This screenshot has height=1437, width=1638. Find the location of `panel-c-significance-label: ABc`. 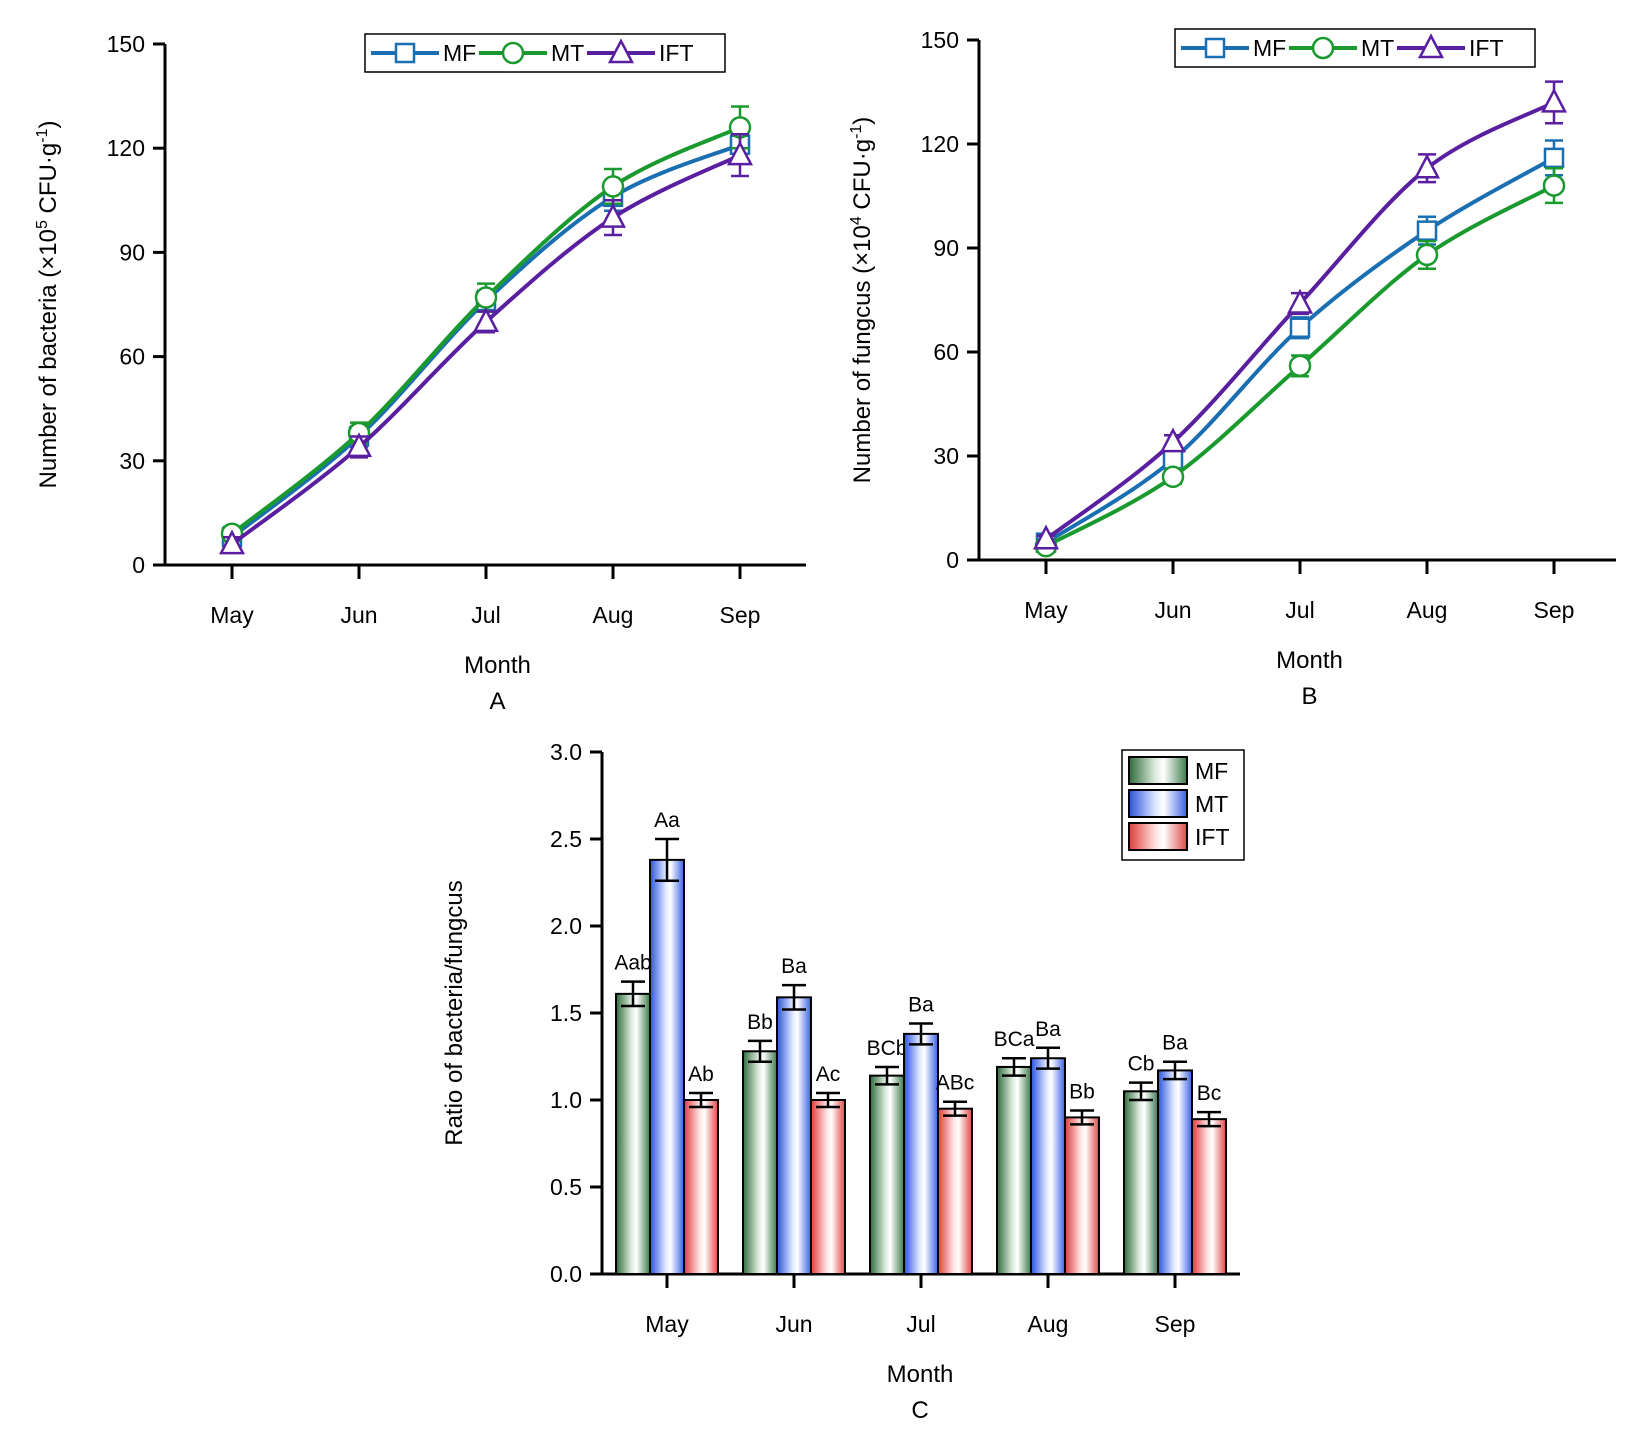

panel-c-significance-label: ABc is located at coordinates (955, 1083).